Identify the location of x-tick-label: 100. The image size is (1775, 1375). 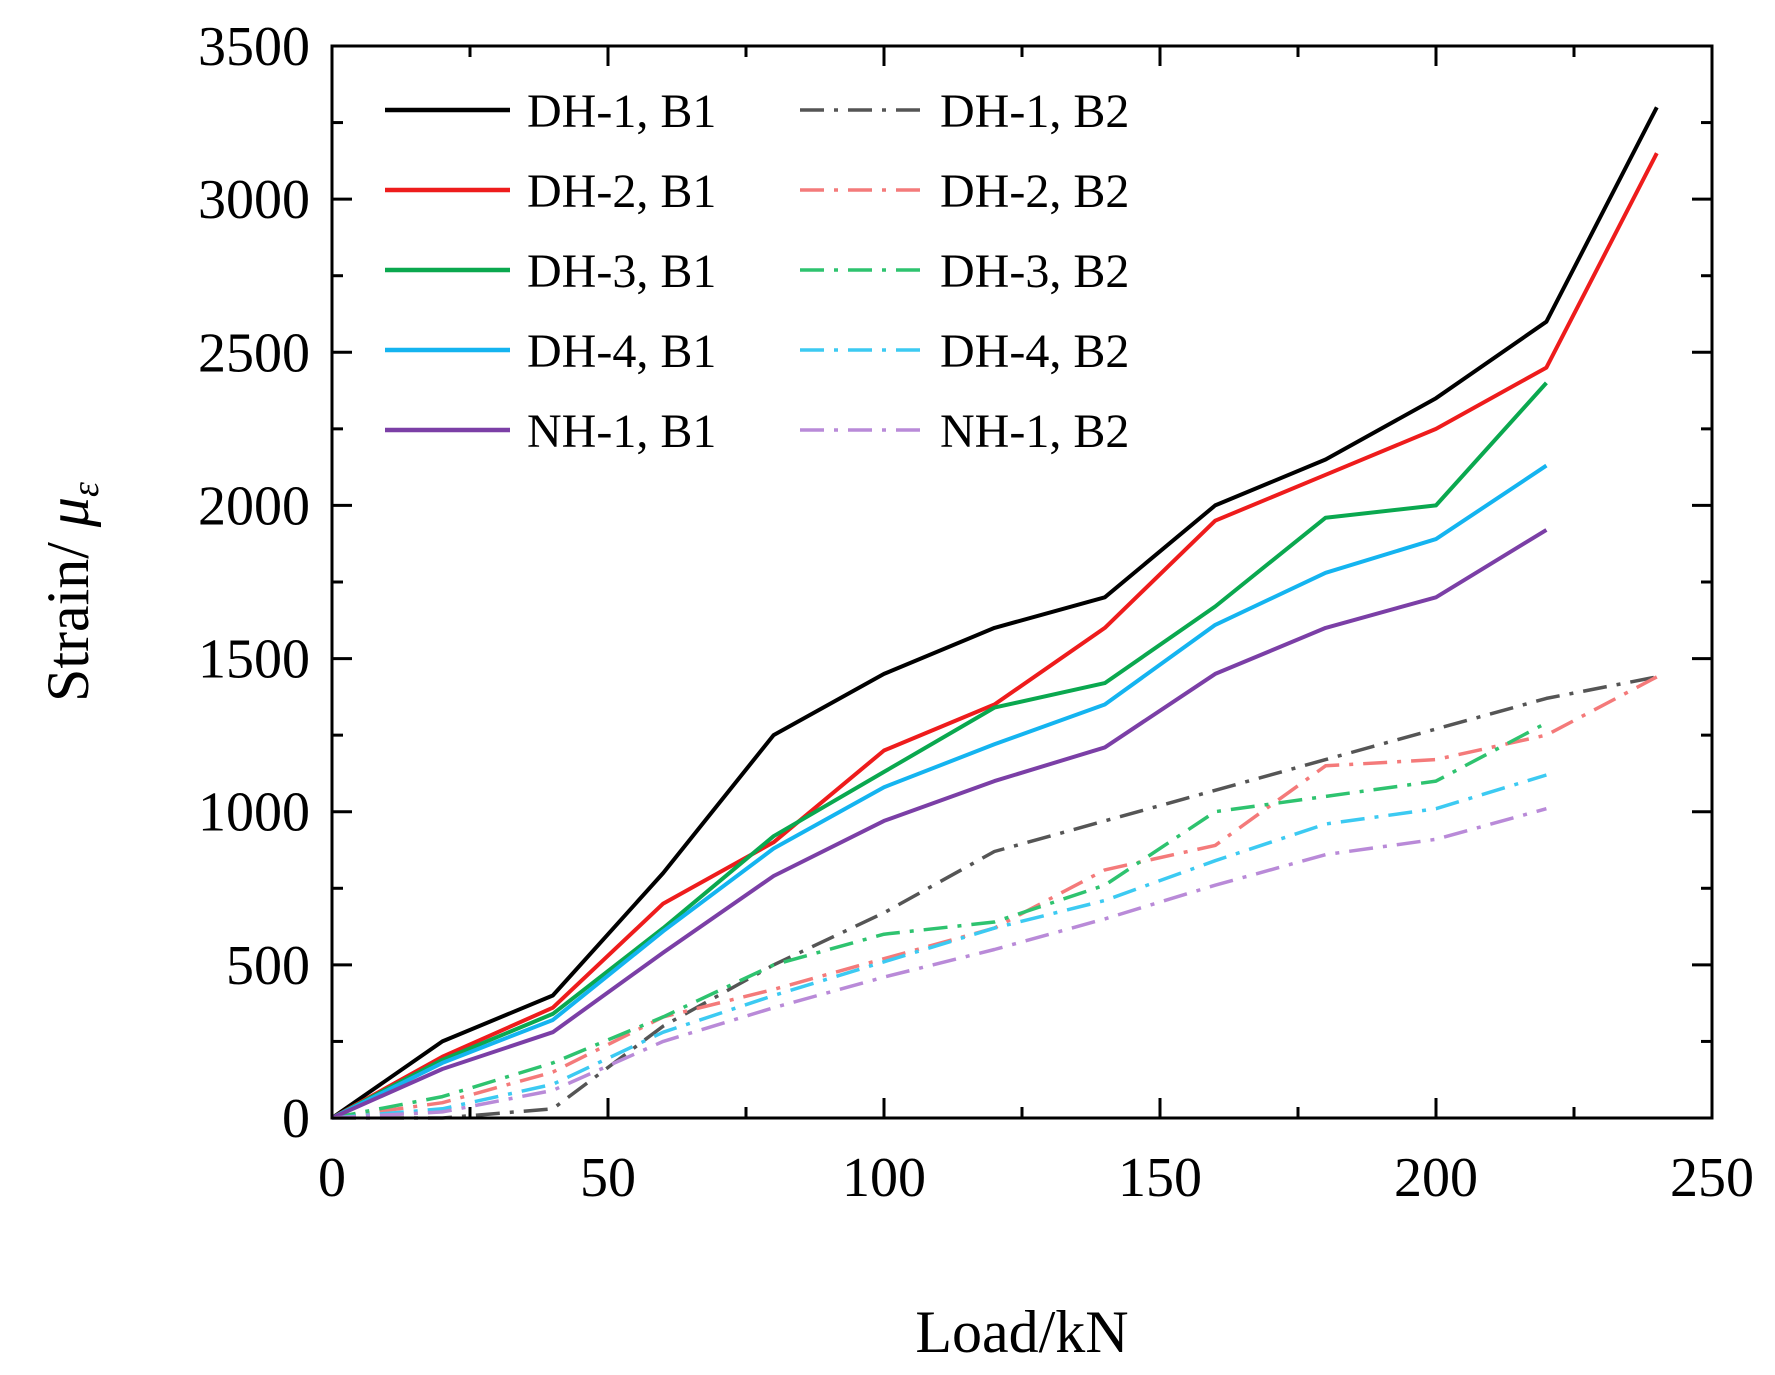
(884, 1178).